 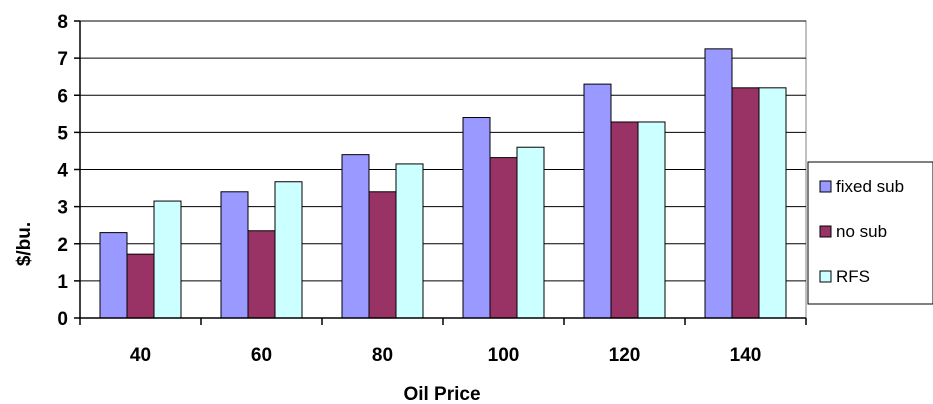 What do you see at coordinates (853, 276) in the screenshot?
I see `legend-label: RFS` at bounding box center [853, 276].